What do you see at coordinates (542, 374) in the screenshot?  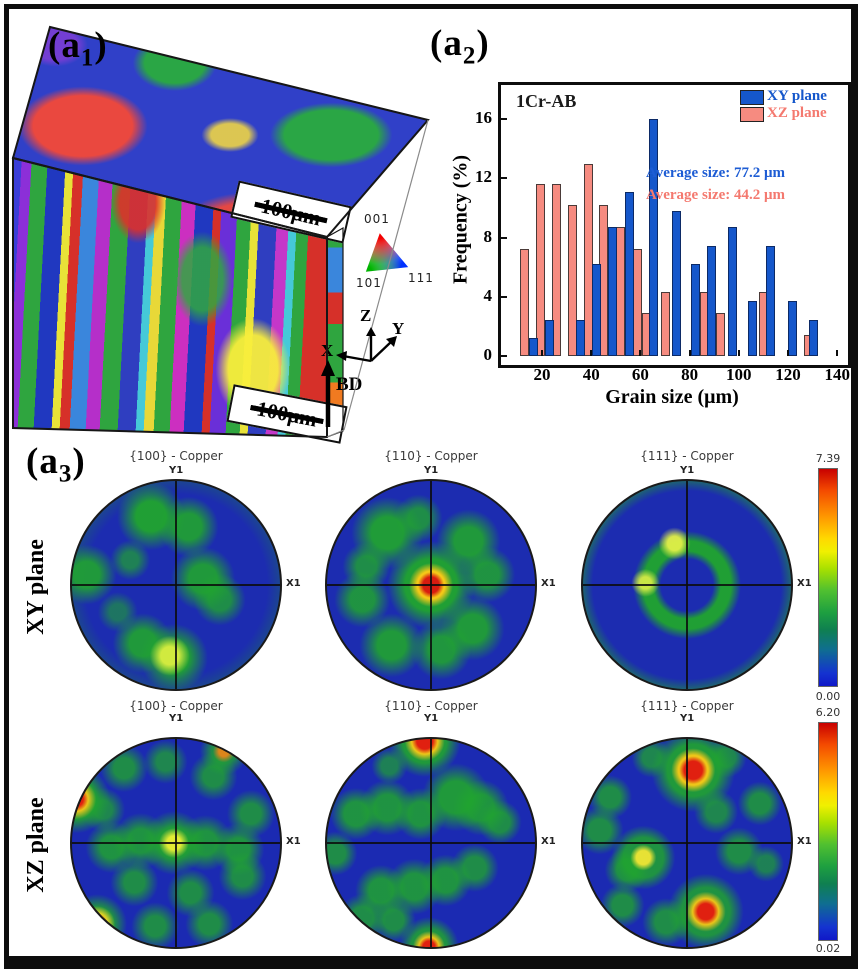 I see `x-tick-label: 20` at bounding box center [542, 374].